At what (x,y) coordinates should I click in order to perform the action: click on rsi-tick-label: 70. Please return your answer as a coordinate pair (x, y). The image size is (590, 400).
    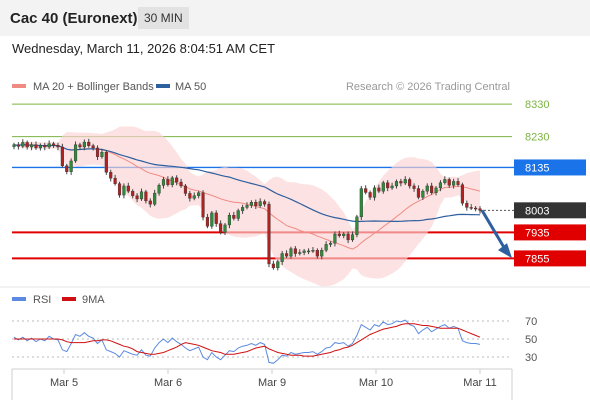
    Looking at the image, I should click on (531, 322).